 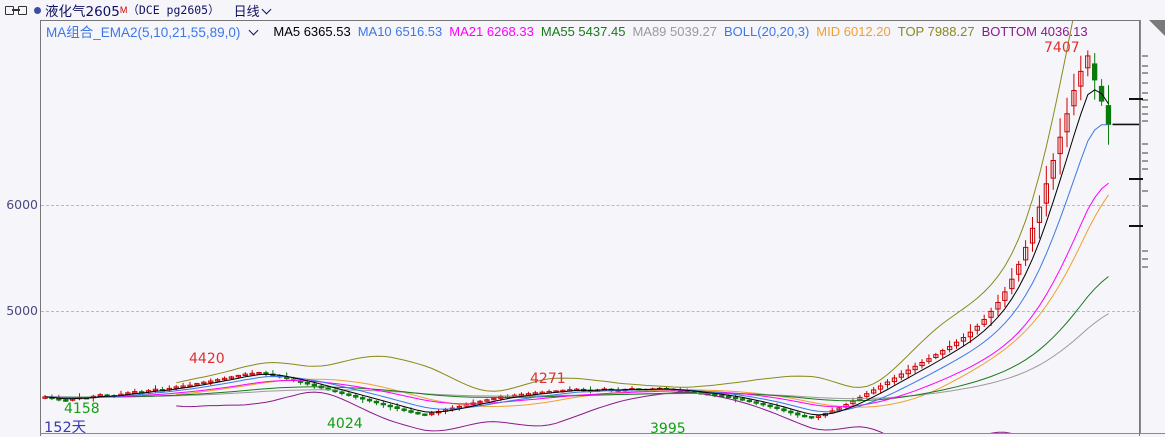 What do you see at coordinates (22, 204) in the screenshot?
I see `price-tick-6000: 6000` at bounding box center [22, 204].